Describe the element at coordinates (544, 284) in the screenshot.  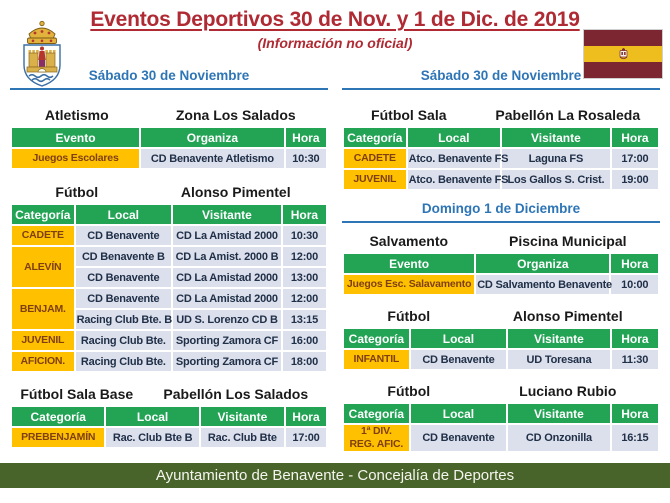
I see `value-cell: CD Salvamento Benavente` at that location.